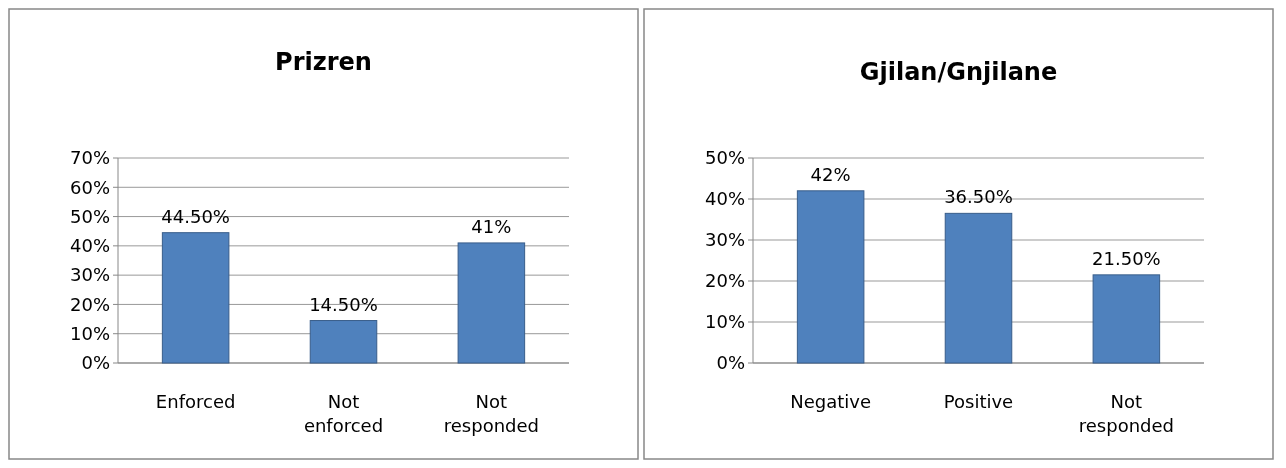 Image resolution: width=1286 pixels, height=468 pixels. What do you see at coordinates (195, 216) in the screenshot?
I see `data-label: 44.50%` at bounding box center [195, 216].